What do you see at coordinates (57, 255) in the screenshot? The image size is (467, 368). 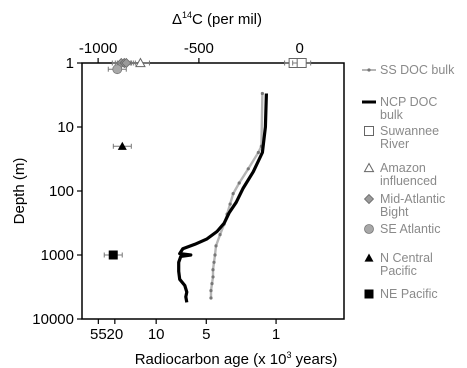 I see `y-axis-tick-label: 1000` at bounding box center [57, 255].